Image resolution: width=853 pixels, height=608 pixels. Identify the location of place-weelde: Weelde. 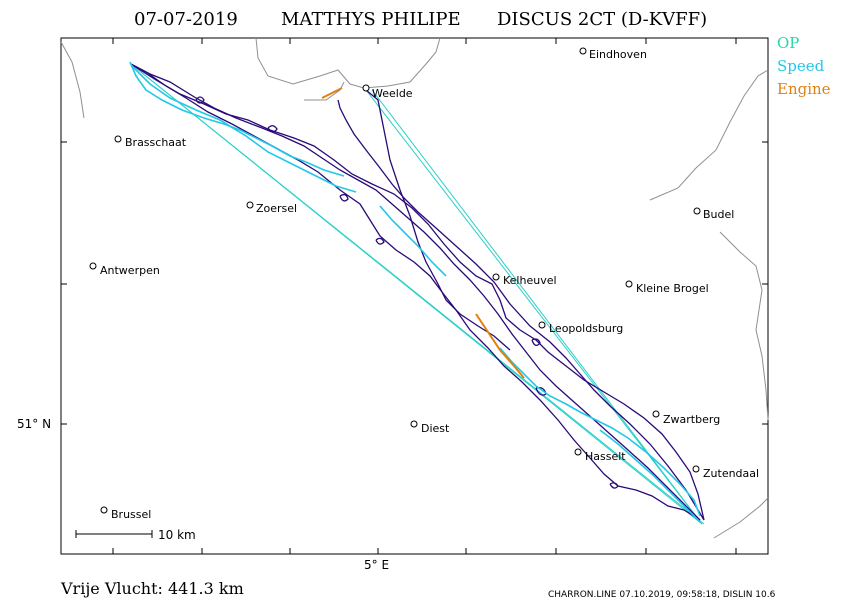
(387, 92).